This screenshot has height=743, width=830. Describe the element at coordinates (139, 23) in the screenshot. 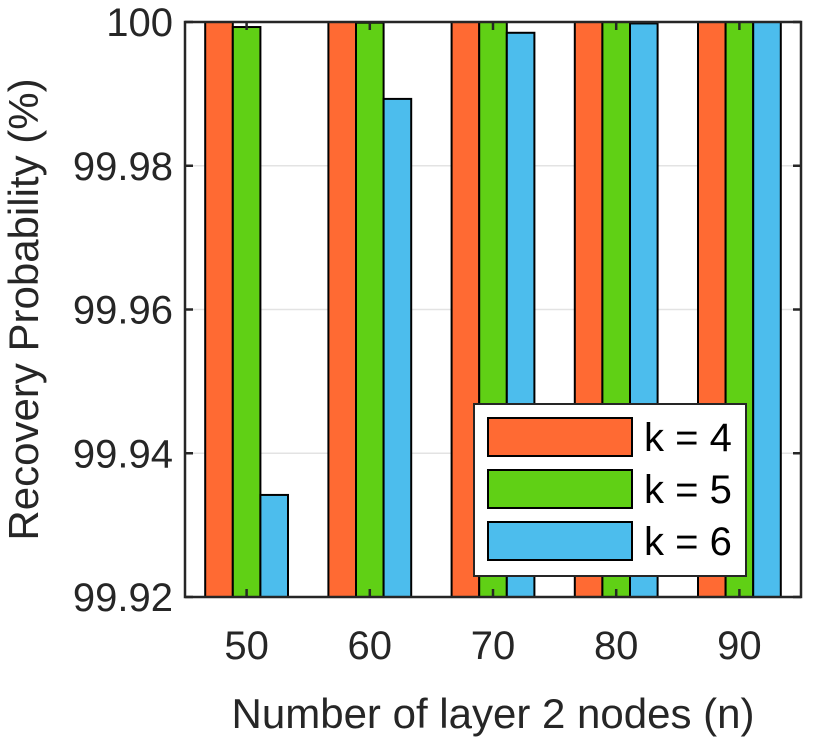

I see `y-tick-label: 100` at that location.